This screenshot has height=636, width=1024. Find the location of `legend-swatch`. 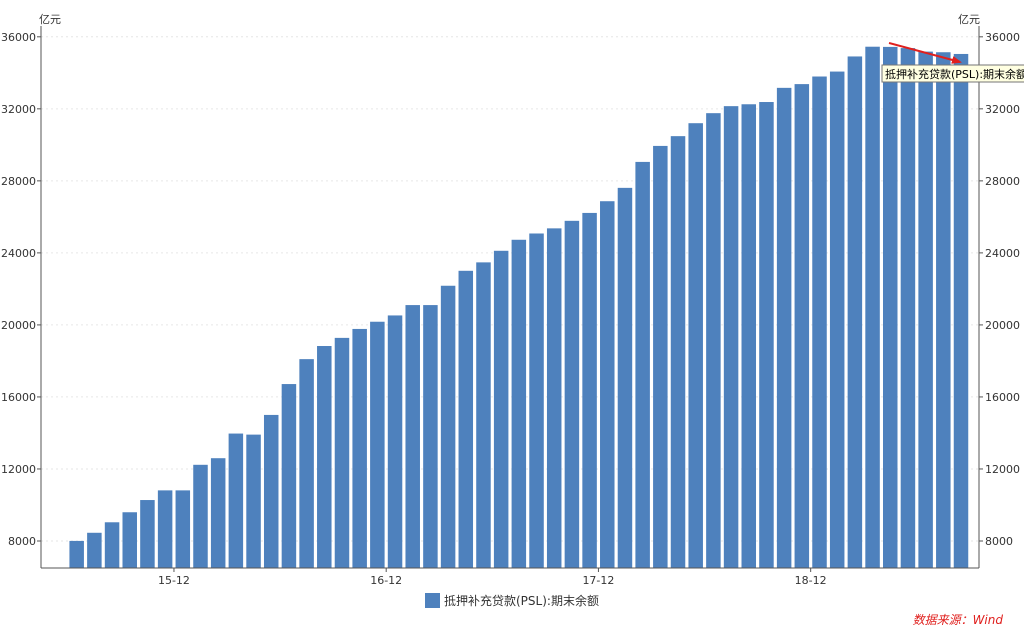

legend-swatch is located at coordinates (432, 600).